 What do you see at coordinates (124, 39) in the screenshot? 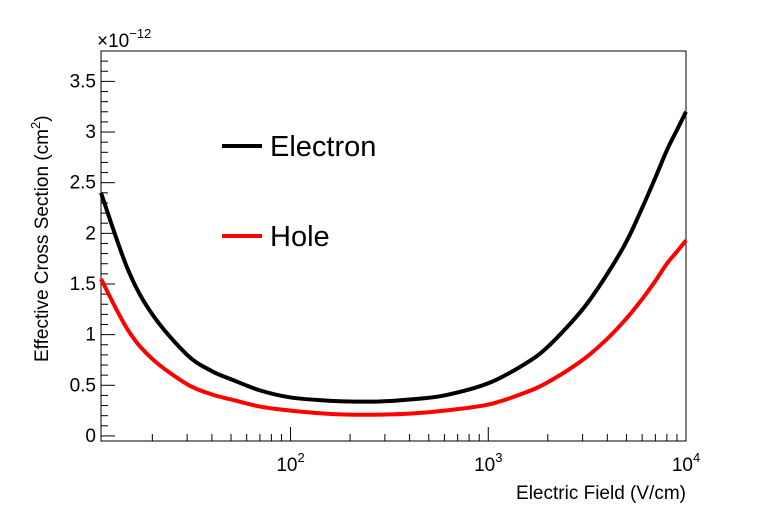
I see `y-multiplier: ×10⁻¹²` at bounding box center [124, 39].